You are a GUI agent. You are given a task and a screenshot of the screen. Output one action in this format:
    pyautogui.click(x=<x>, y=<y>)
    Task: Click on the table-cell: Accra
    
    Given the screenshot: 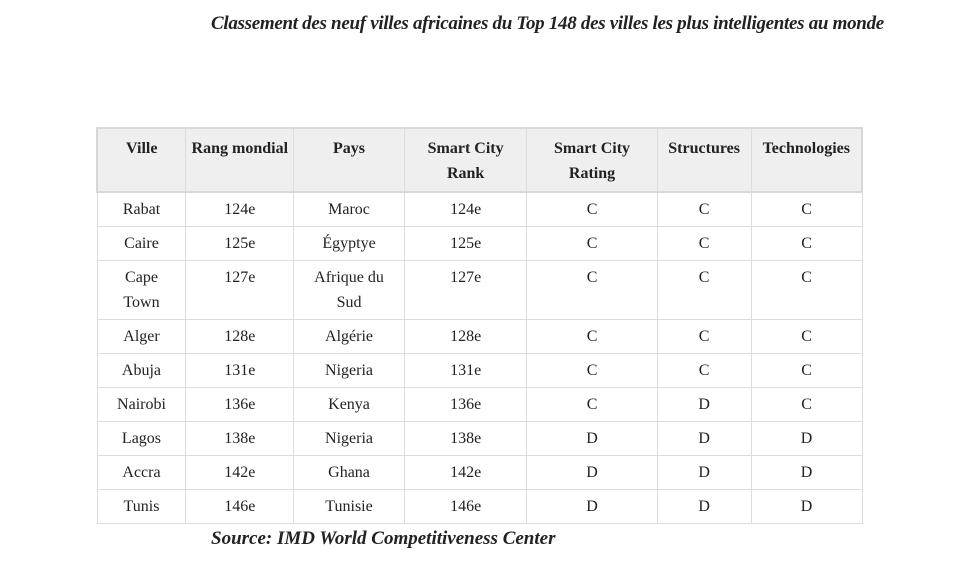 What is the action you would take?
    pyautogui.click(x=141, y=472)
    